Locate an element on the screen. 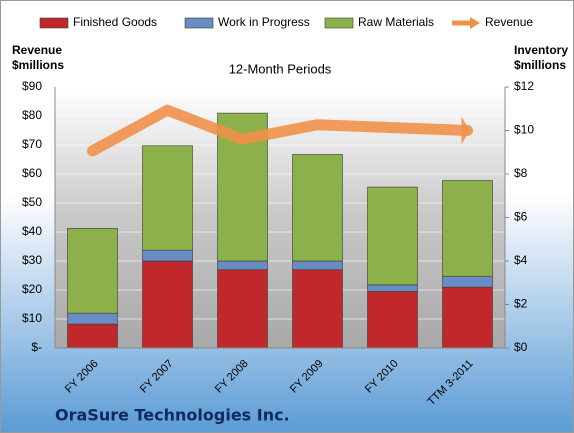 The width and height of the screenshot is (574, 433). y-tick-label: $30 is located at coordinates (32, 260).